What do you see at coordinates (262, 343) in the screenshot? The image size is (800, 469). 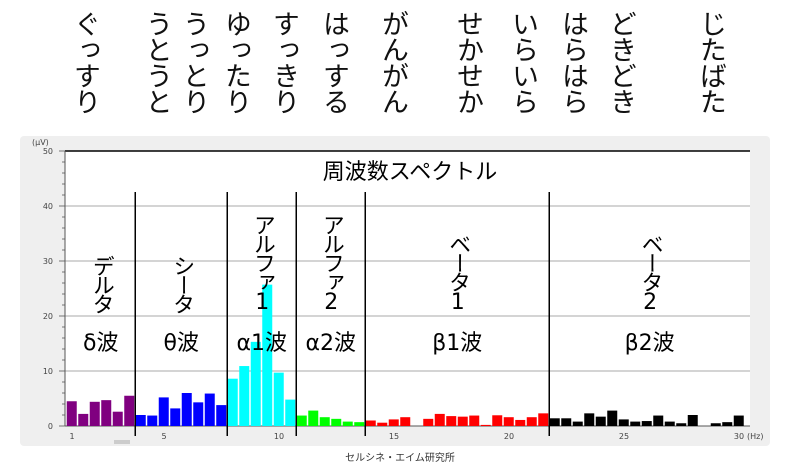 I see `band-symbol: α1波` at bounding box center [262, 343].